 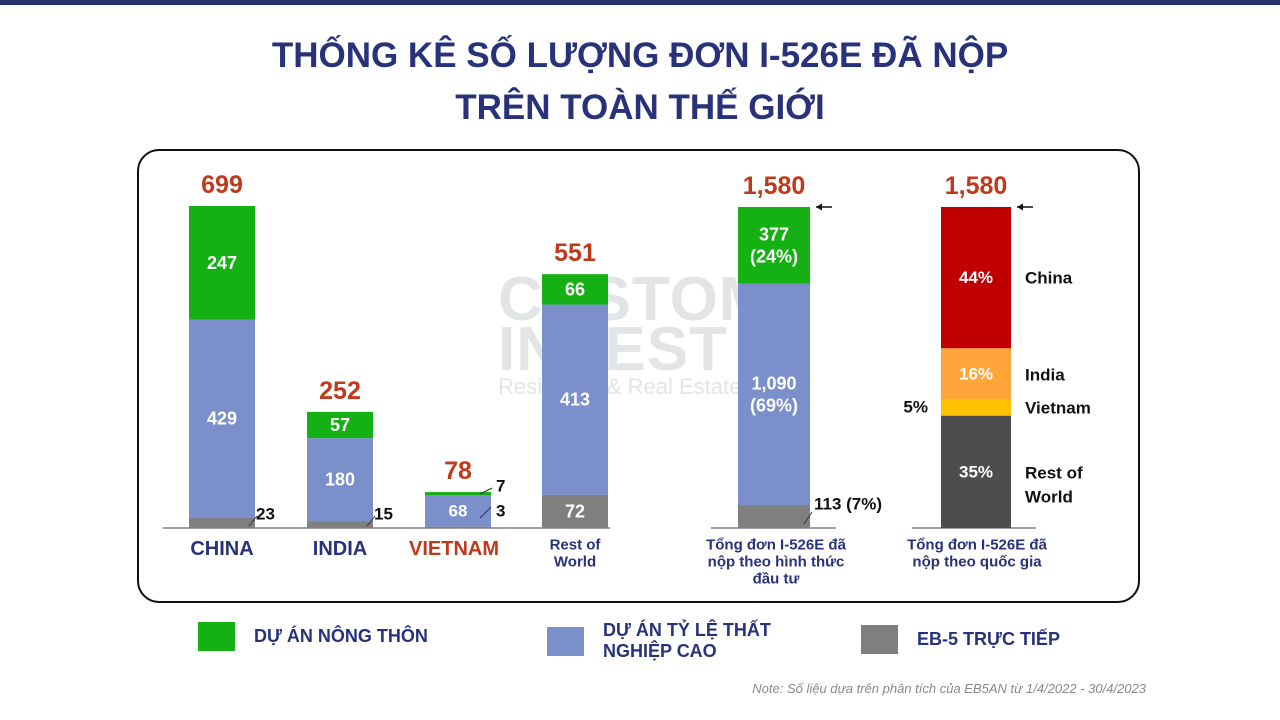 I want to click on bar-share-rest-of-world, so click(x=976, y=471).